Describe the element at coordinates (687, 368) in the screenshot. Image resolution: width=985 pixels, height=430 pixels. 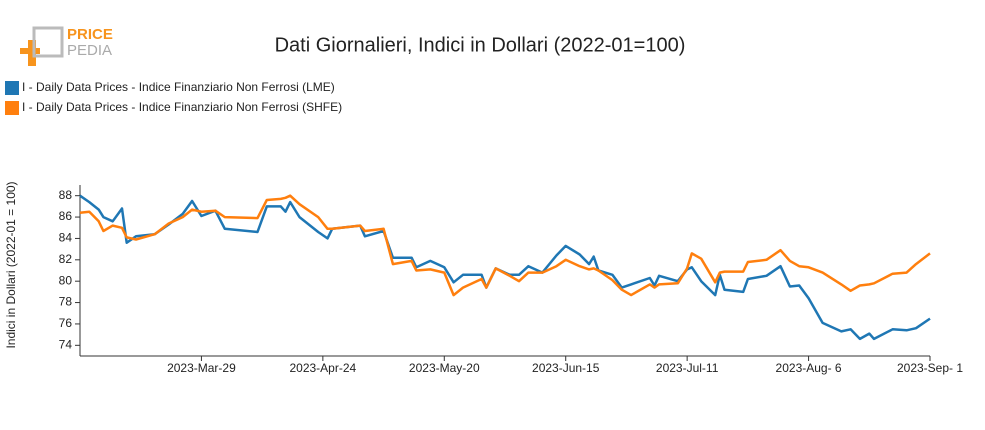
I see `x-tick-label: 2023-Jul-11` at that location.